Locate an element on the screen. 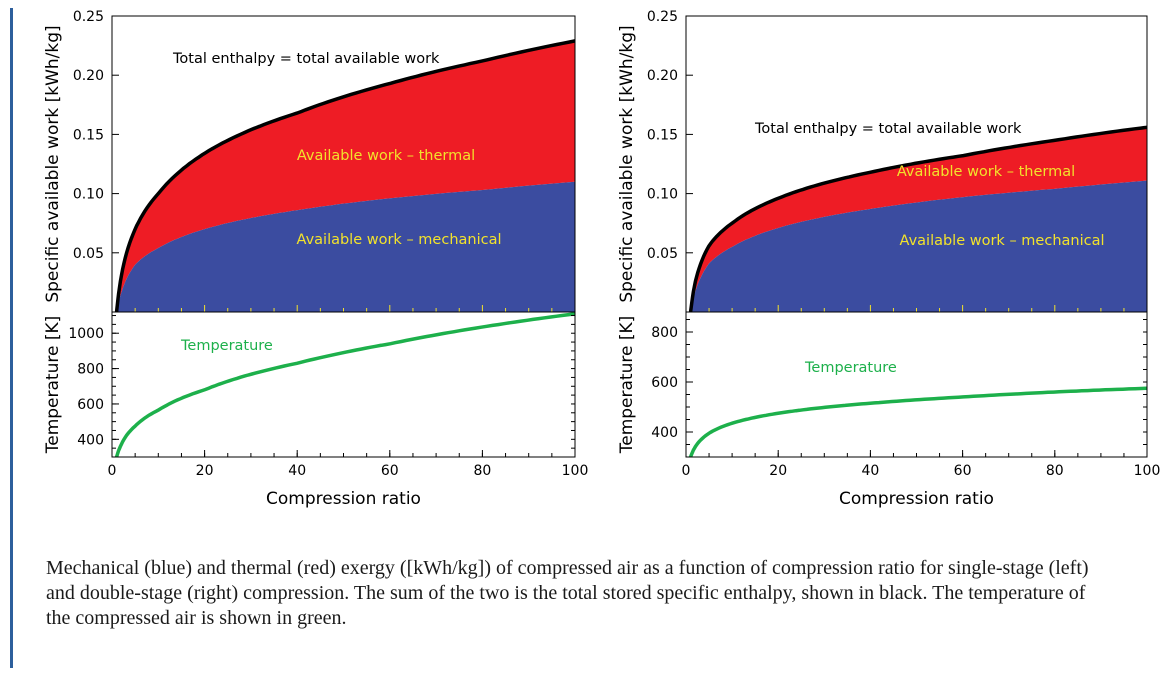 The image size is (1161, 690). panel-1-top-y-tick-label: 0.15 is located at coordinates (88, 135).